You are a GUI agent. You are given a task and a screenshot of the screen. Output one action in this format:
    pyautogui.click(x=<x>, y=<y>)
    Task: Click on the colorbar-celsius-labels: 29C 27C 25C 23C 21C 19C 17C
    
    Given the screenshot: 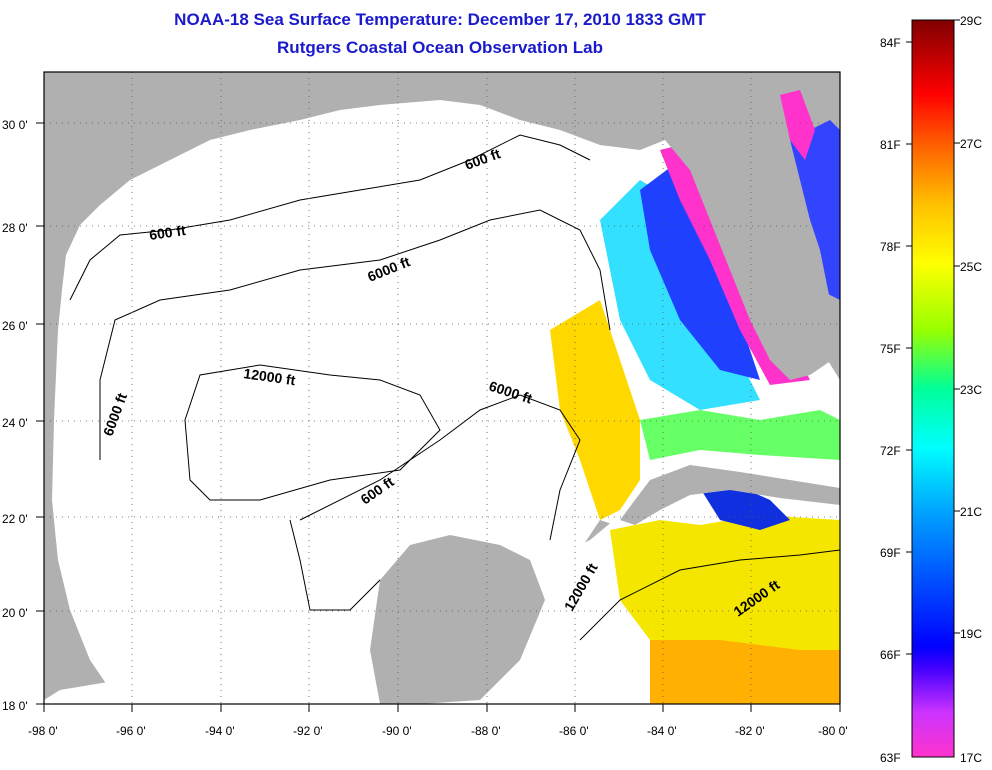 What is the action you would take?
    pyautogui.click(x=971, y=389)
    